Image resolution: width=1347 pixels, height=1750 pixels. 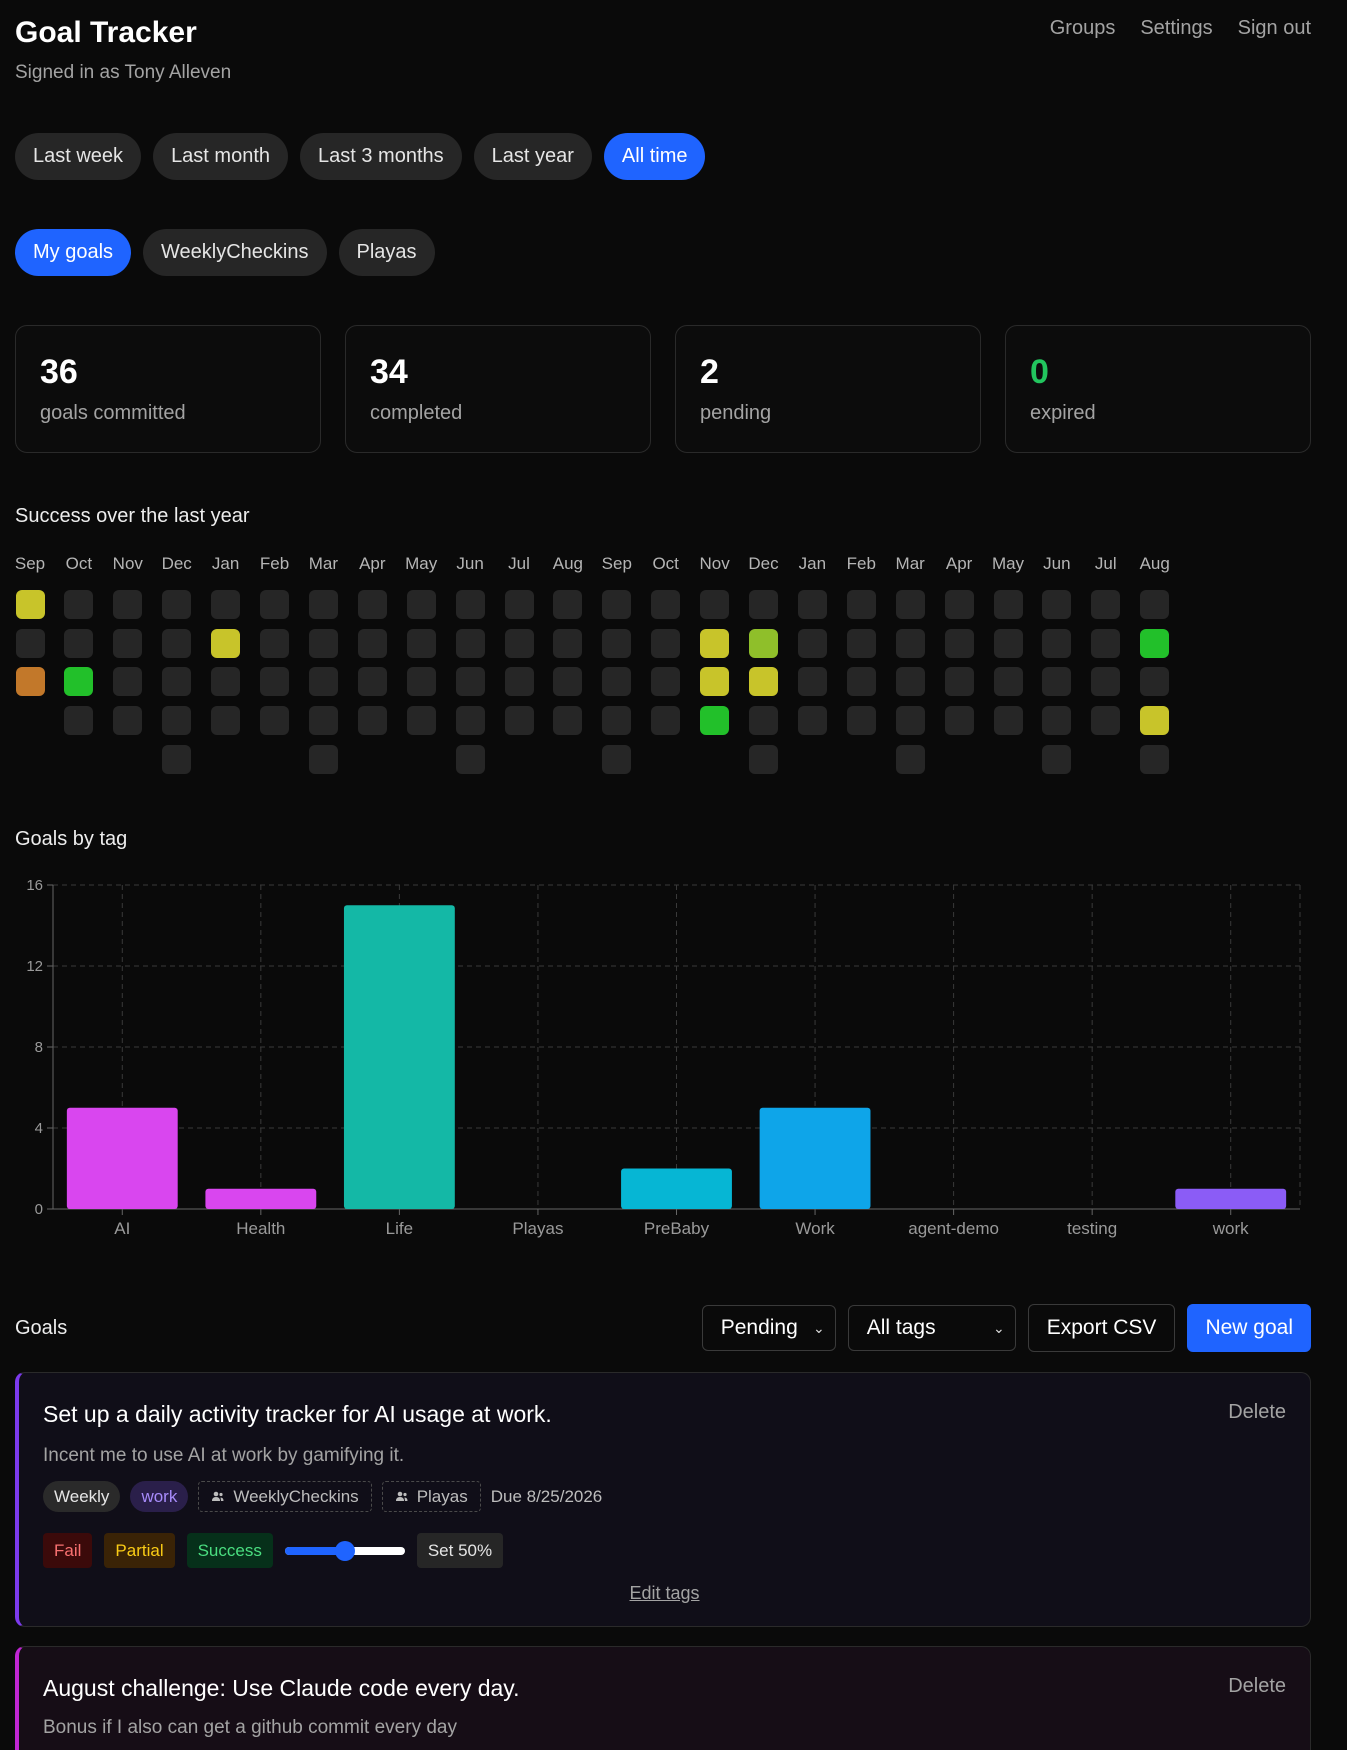 What do you see at coordinates (664, 1593) in the screenshot?
I see `edit-tags-link: Edit tags` at bounding box center [664, 1593].